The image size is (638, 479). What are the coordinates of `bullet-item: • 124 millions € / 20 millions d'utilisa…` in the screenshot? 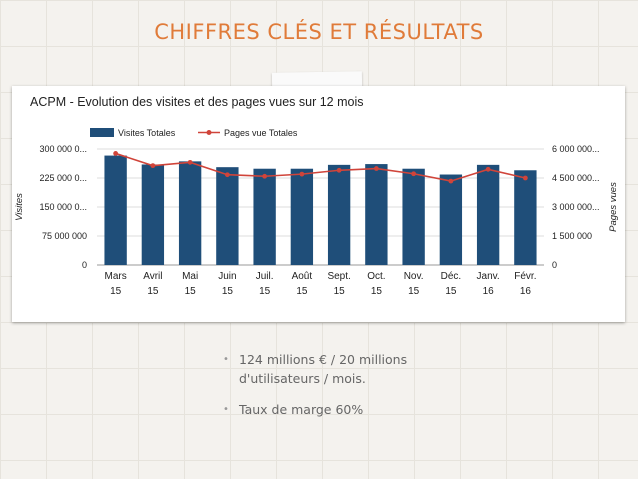 It's located at (353, 369).